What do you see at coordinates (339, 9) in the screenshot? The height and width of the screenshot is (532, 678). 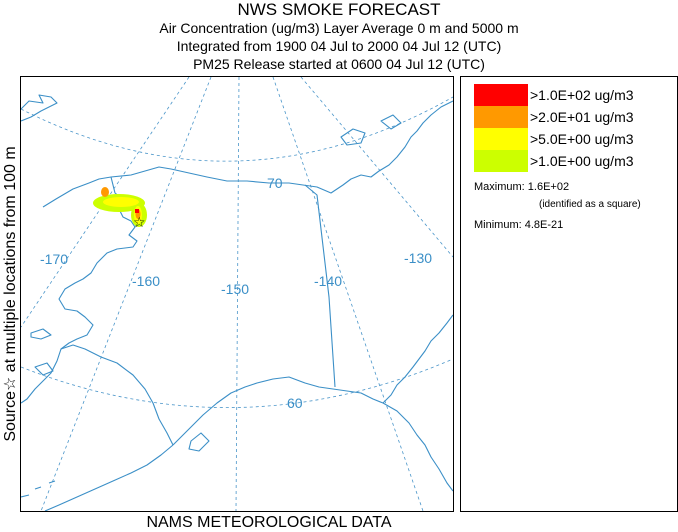 I see `forecast-title: NWS SMOKE FORECAST` at bounding box center [339, 9].